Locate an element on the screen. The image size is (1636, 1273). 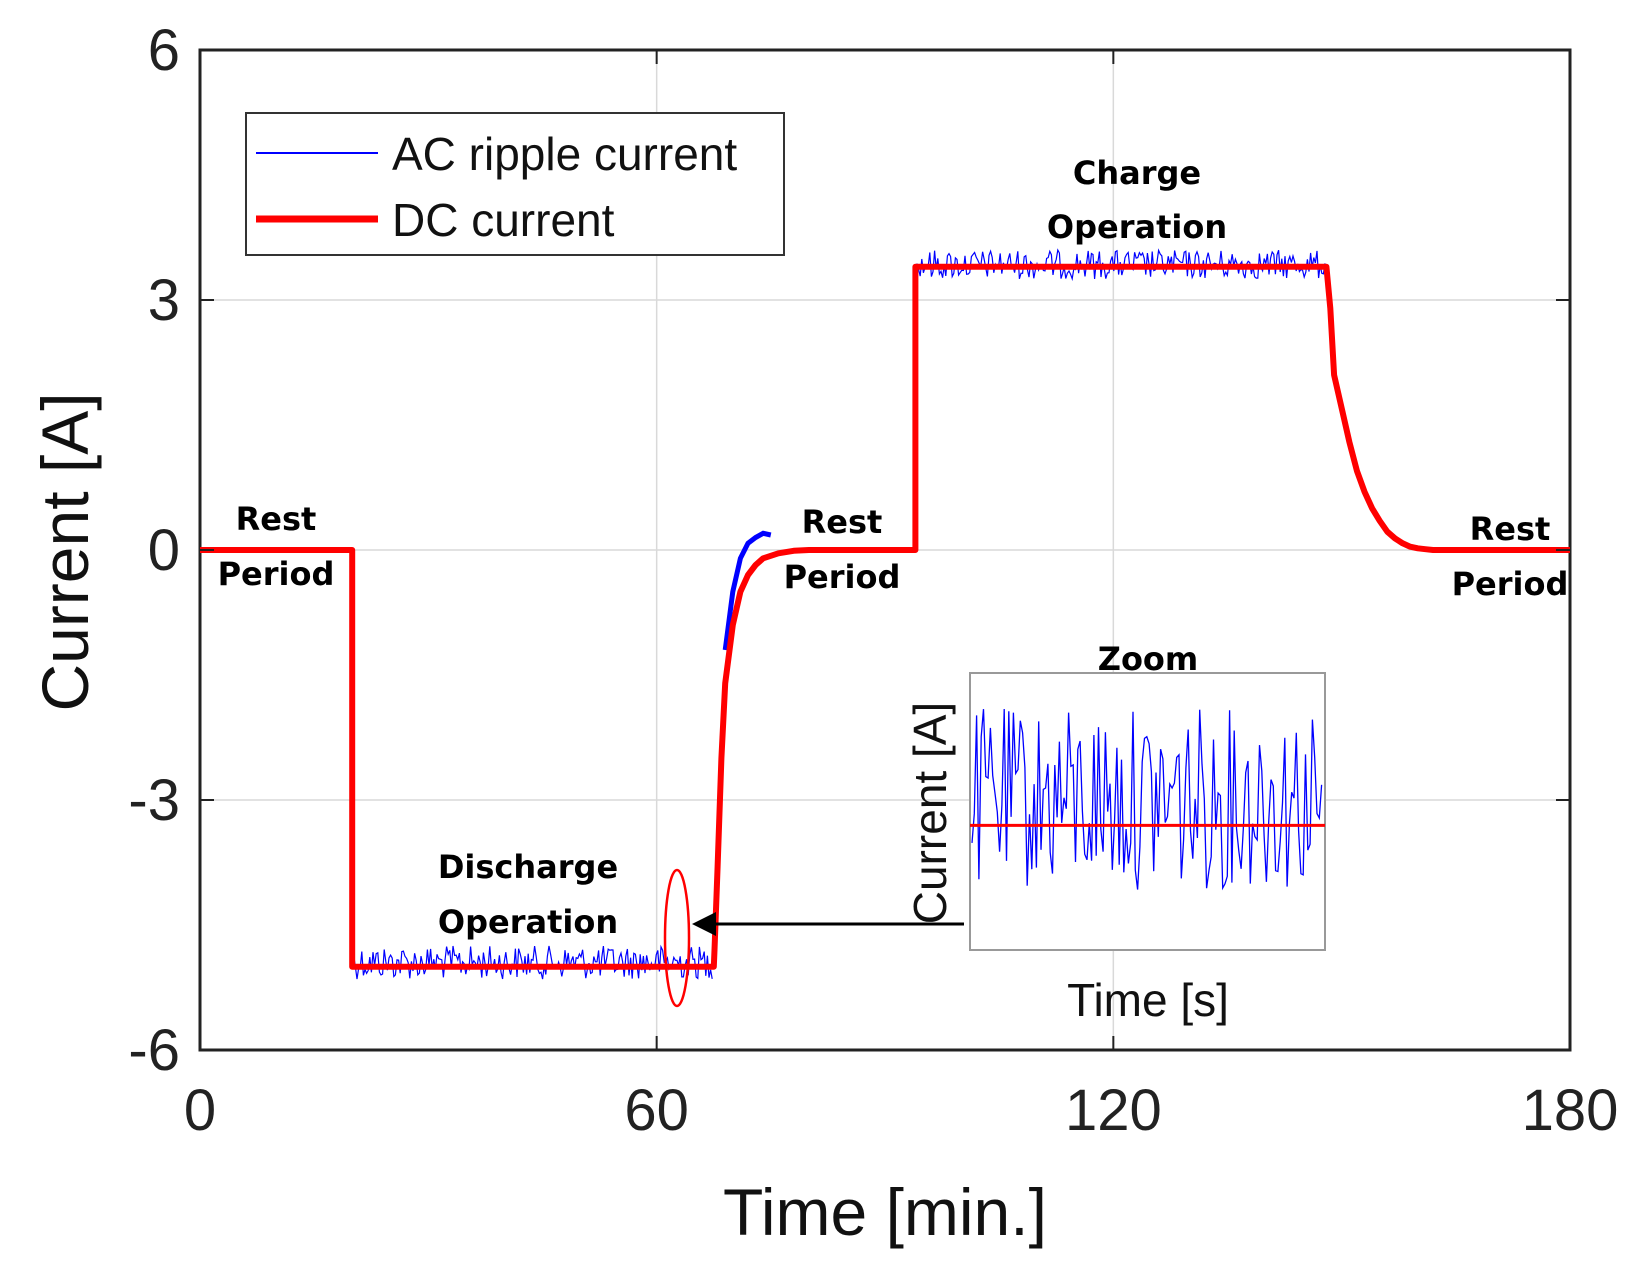
zoom-highlight-ellipse is located at coordinates (677, 938).